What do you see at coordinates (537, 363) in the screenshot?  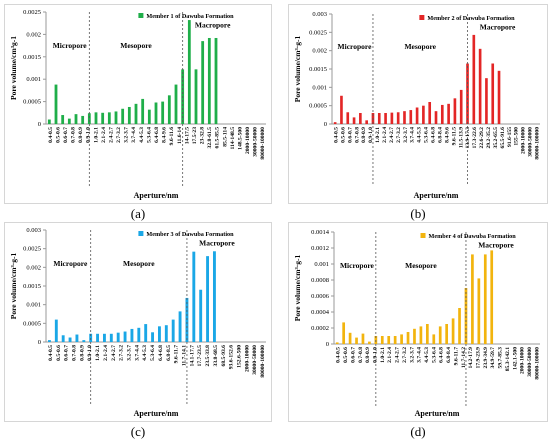 I see `x-tick-label: 80000-100000` at bounding box center [537, 363].